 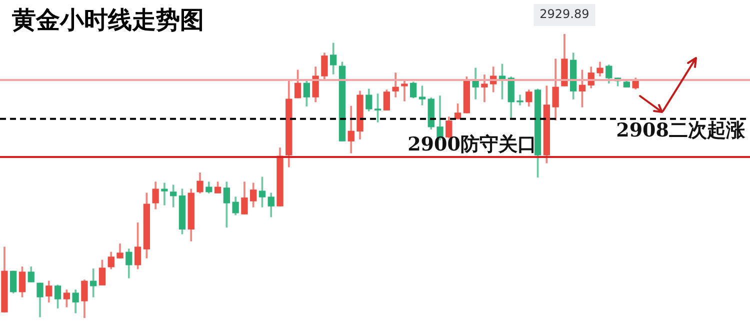 I want to click on ref-line-label: 2908二次起涨, so click(x=681, y=130).